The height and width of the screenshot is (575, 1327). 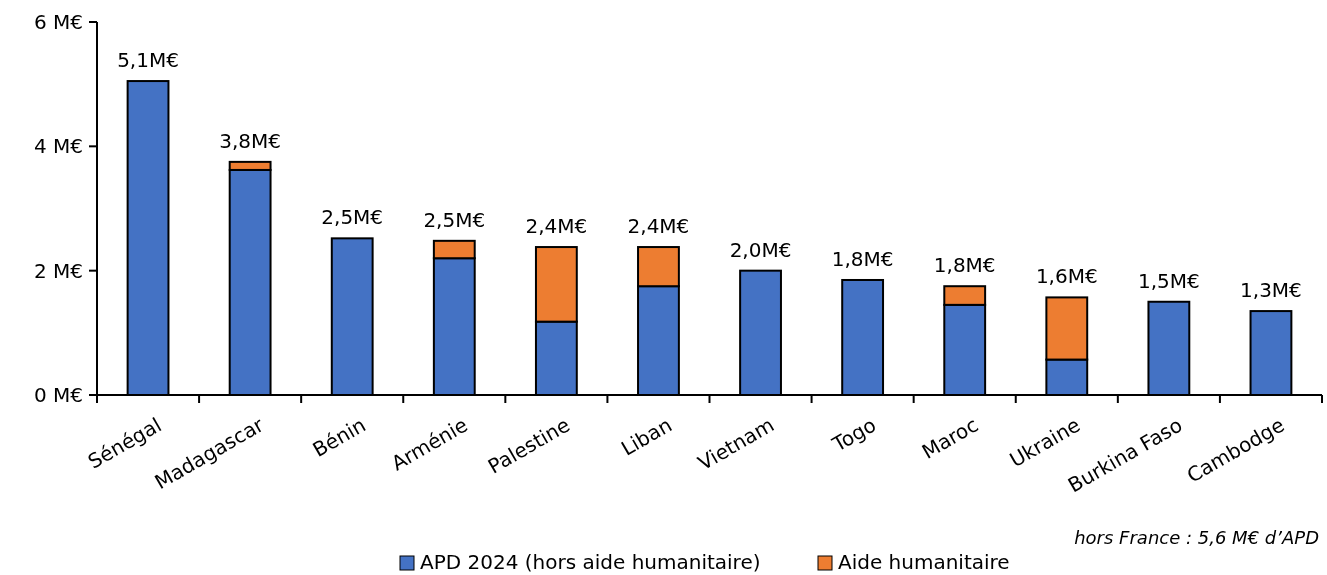 What do you see at coordinates (1066, 276) in the screenshot?
I see `total-label: 1,6M€` at bounding box center [1066, 276].